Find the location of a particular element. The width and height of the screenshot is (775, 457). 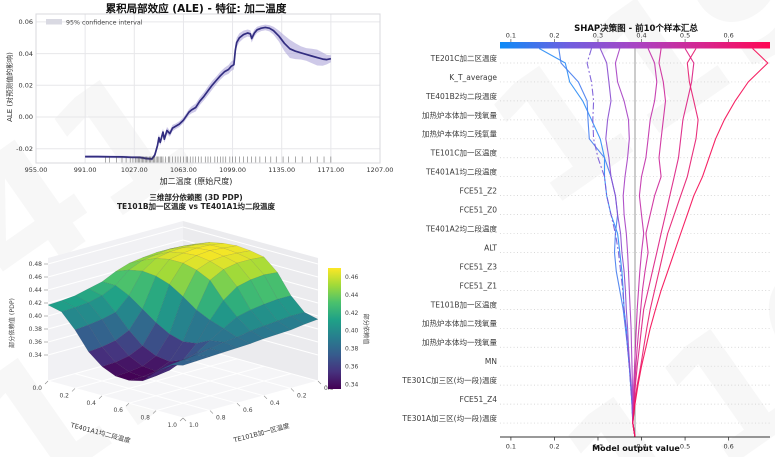

x-tick-label: 1207.00 is located at coordinates (380, 170).